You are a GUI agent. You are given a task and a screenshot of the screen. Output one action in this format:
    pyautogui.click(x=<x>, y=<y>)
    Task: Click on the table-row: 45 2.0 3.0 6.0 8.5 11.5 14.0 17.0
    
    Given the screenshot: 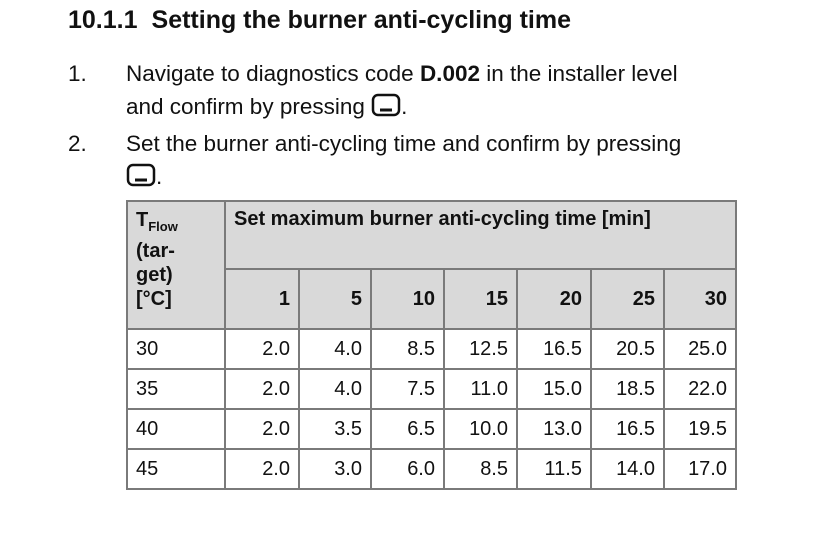 What is the action you would take?
    pyautogui.click(x=431, y=469)
    